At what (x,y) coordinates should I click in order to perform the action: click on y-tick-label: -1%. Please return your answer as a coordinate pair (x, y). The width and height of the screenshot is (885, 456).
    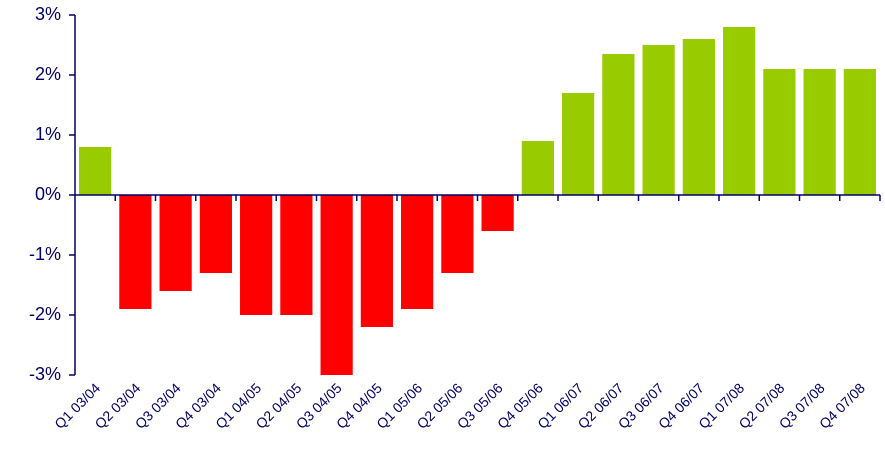
    Looking at the image, I should click on (45, 254).